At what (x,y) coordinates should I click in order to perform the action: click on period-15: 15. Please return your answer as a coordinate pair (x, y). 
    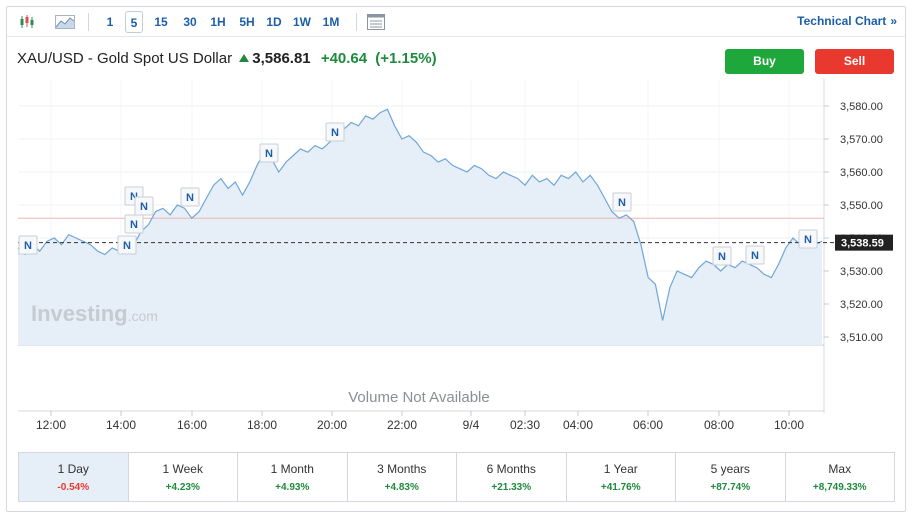
    Looking at the image, I should click on (161, 22).